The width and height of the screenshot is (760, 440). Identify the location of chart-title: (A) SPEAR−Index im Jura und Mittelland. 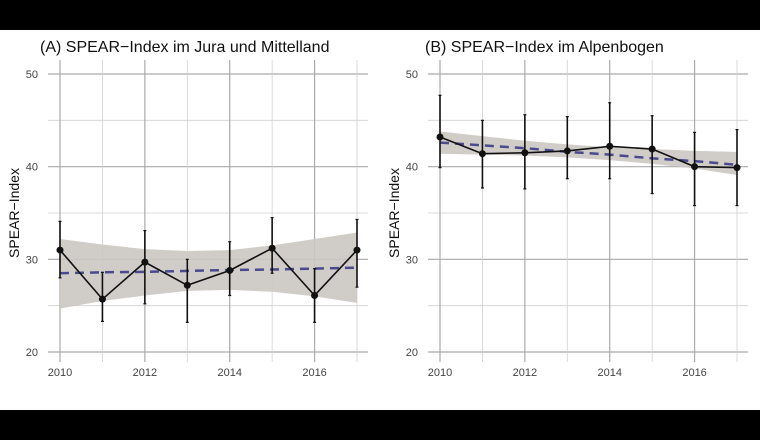
(184, 47).